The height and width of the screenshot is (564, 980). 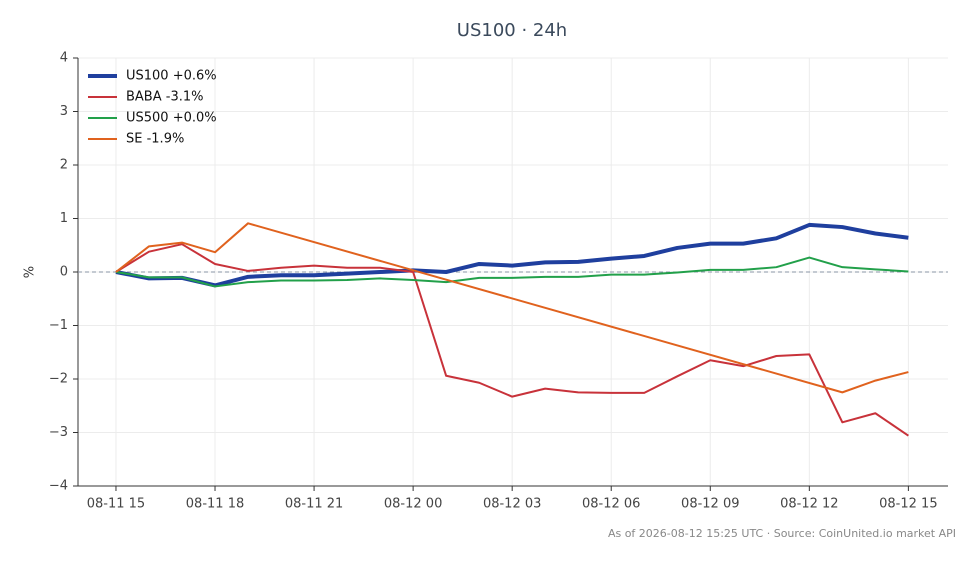 What do you see at coordinates (58, 379) in the screenshot?
I see `y-tick-label: −2` at bounding box center [58, 379].